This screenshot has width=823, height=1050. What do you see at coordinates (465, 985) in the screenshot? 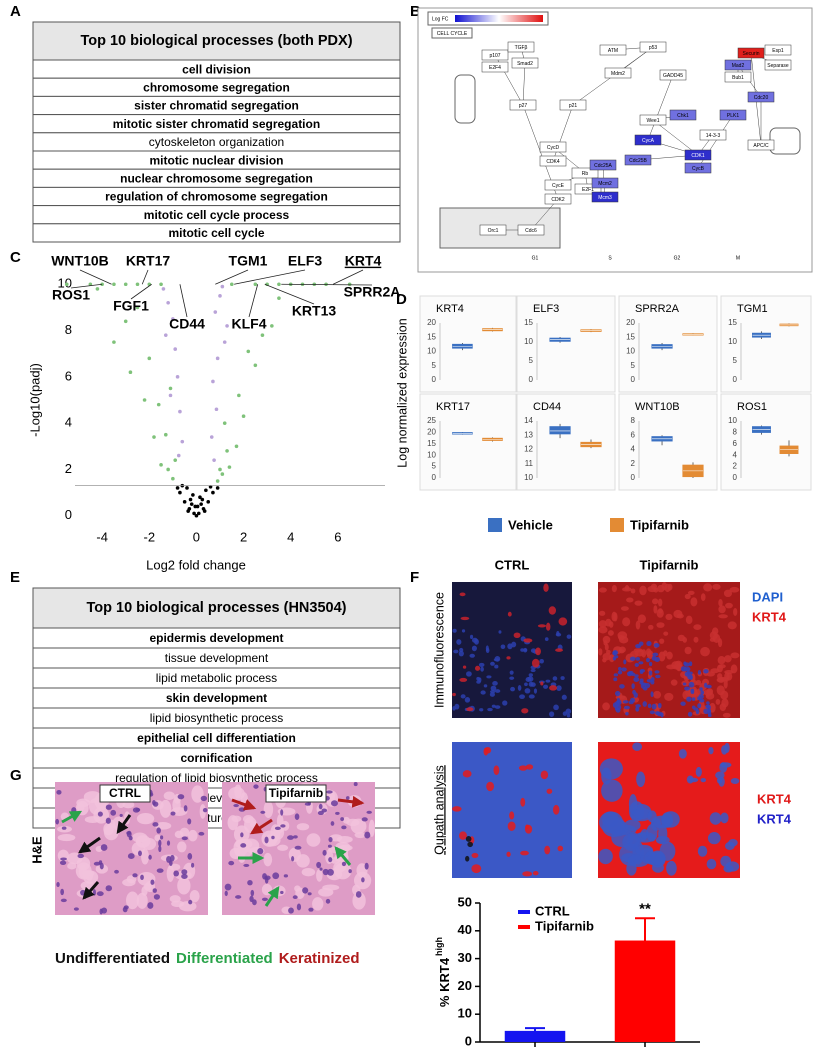
I see `y-tick-label: 20` at bounding box center [465, 985].